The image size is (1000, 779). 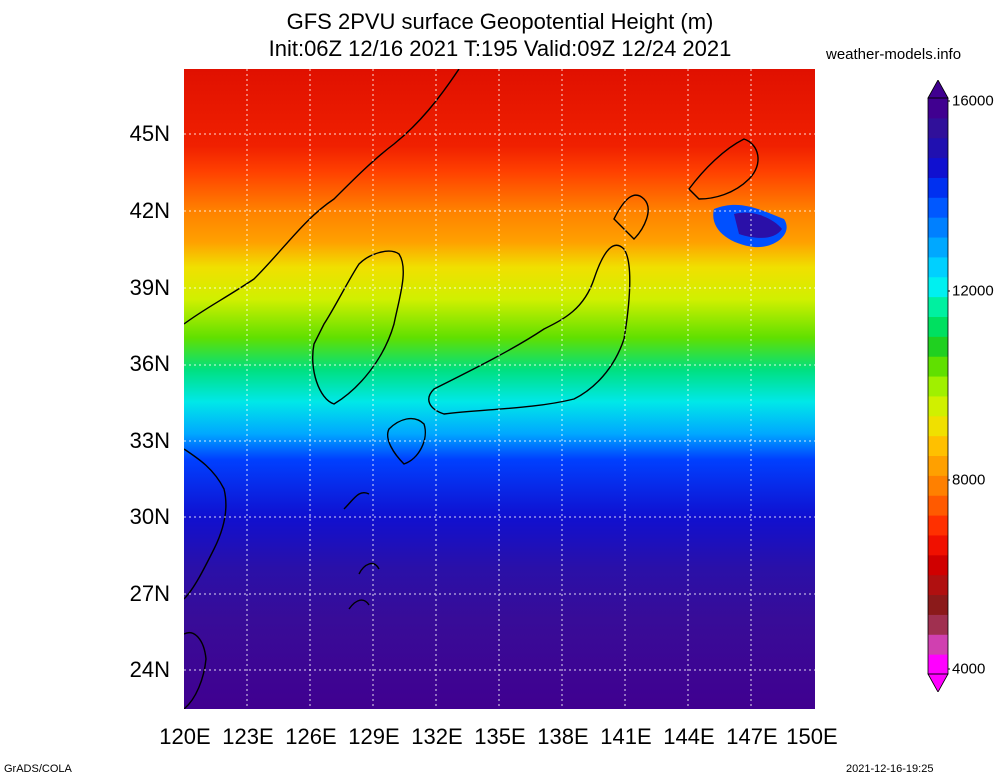 What do you see at coordinates (149, 133) in the screenshot?
I see `lat-label-45n: 45N` at bounding box center [149, 133].